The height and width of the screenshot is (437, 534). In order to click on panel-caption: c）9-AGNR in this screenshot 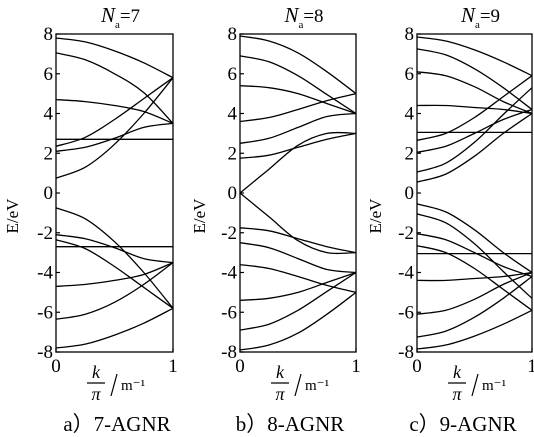, I will do `click(462, 424)`.